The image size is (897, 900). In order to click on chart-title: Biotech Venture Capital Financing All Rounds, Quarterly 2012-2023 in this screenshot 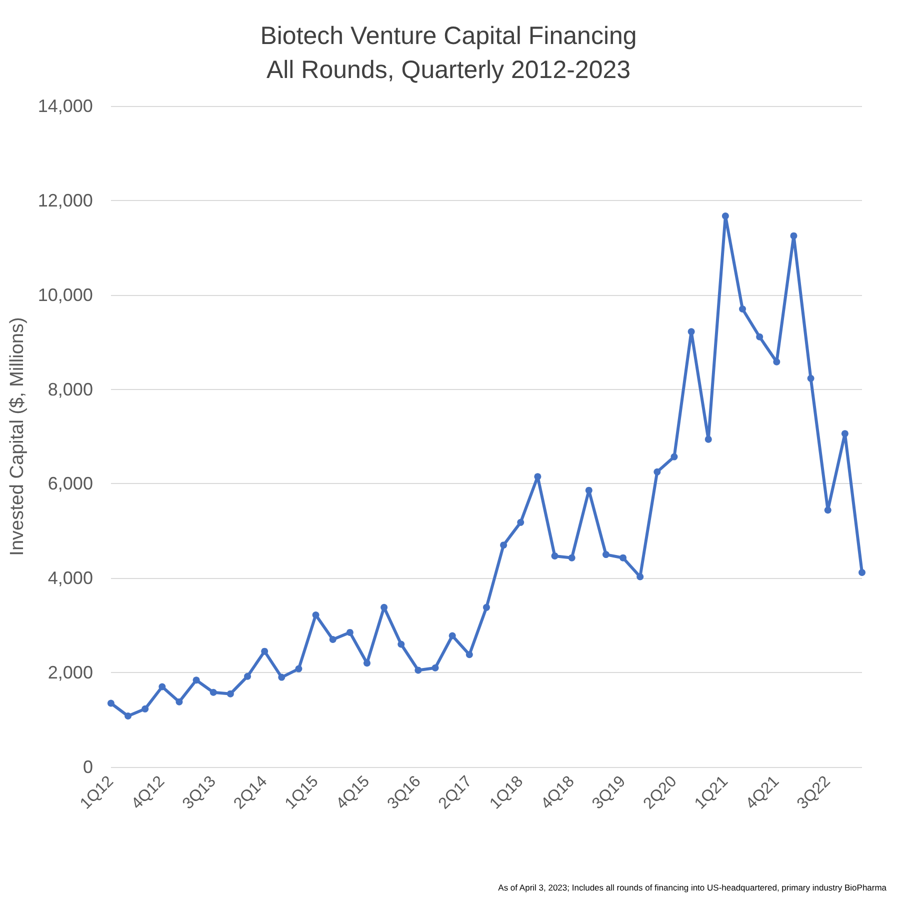, I will do `click(448, 53)`.